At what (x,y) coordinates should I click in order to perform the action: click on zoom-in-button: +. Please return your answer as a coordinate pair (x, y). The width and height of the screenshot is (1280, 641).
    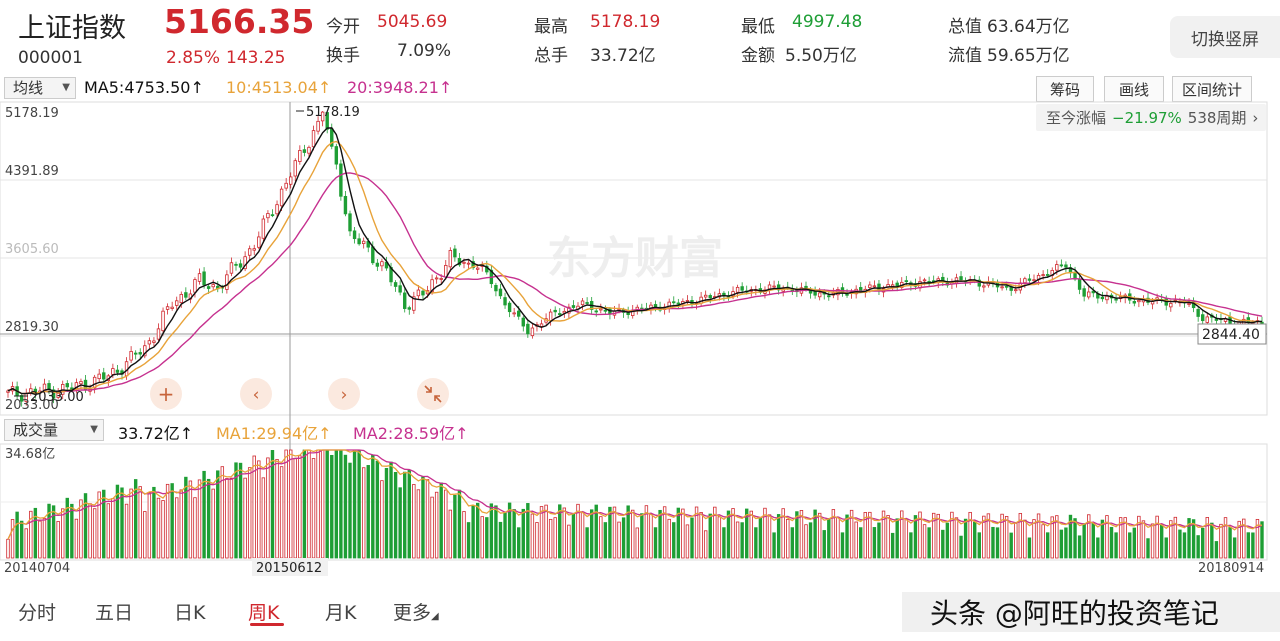
    Looking at the image, I should click on (166, 394).